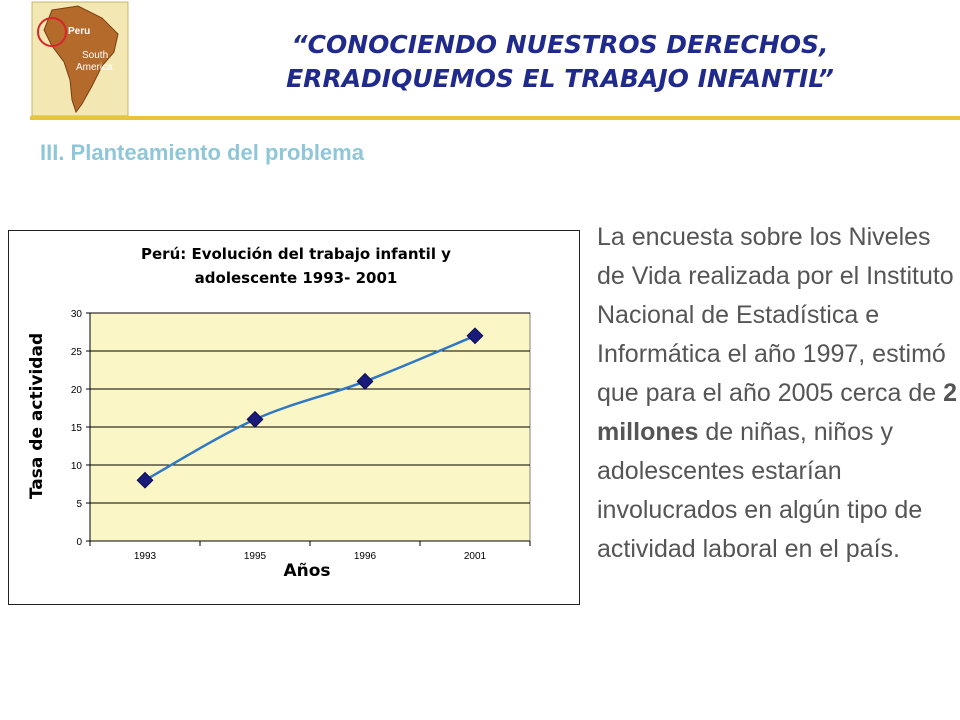 The height and width of the screenshot is (720, 960). What do you see at coordinates (77, 428) in the screenshot?
I see `y-tick-label-3: 15` at bounding box center [77, 428].